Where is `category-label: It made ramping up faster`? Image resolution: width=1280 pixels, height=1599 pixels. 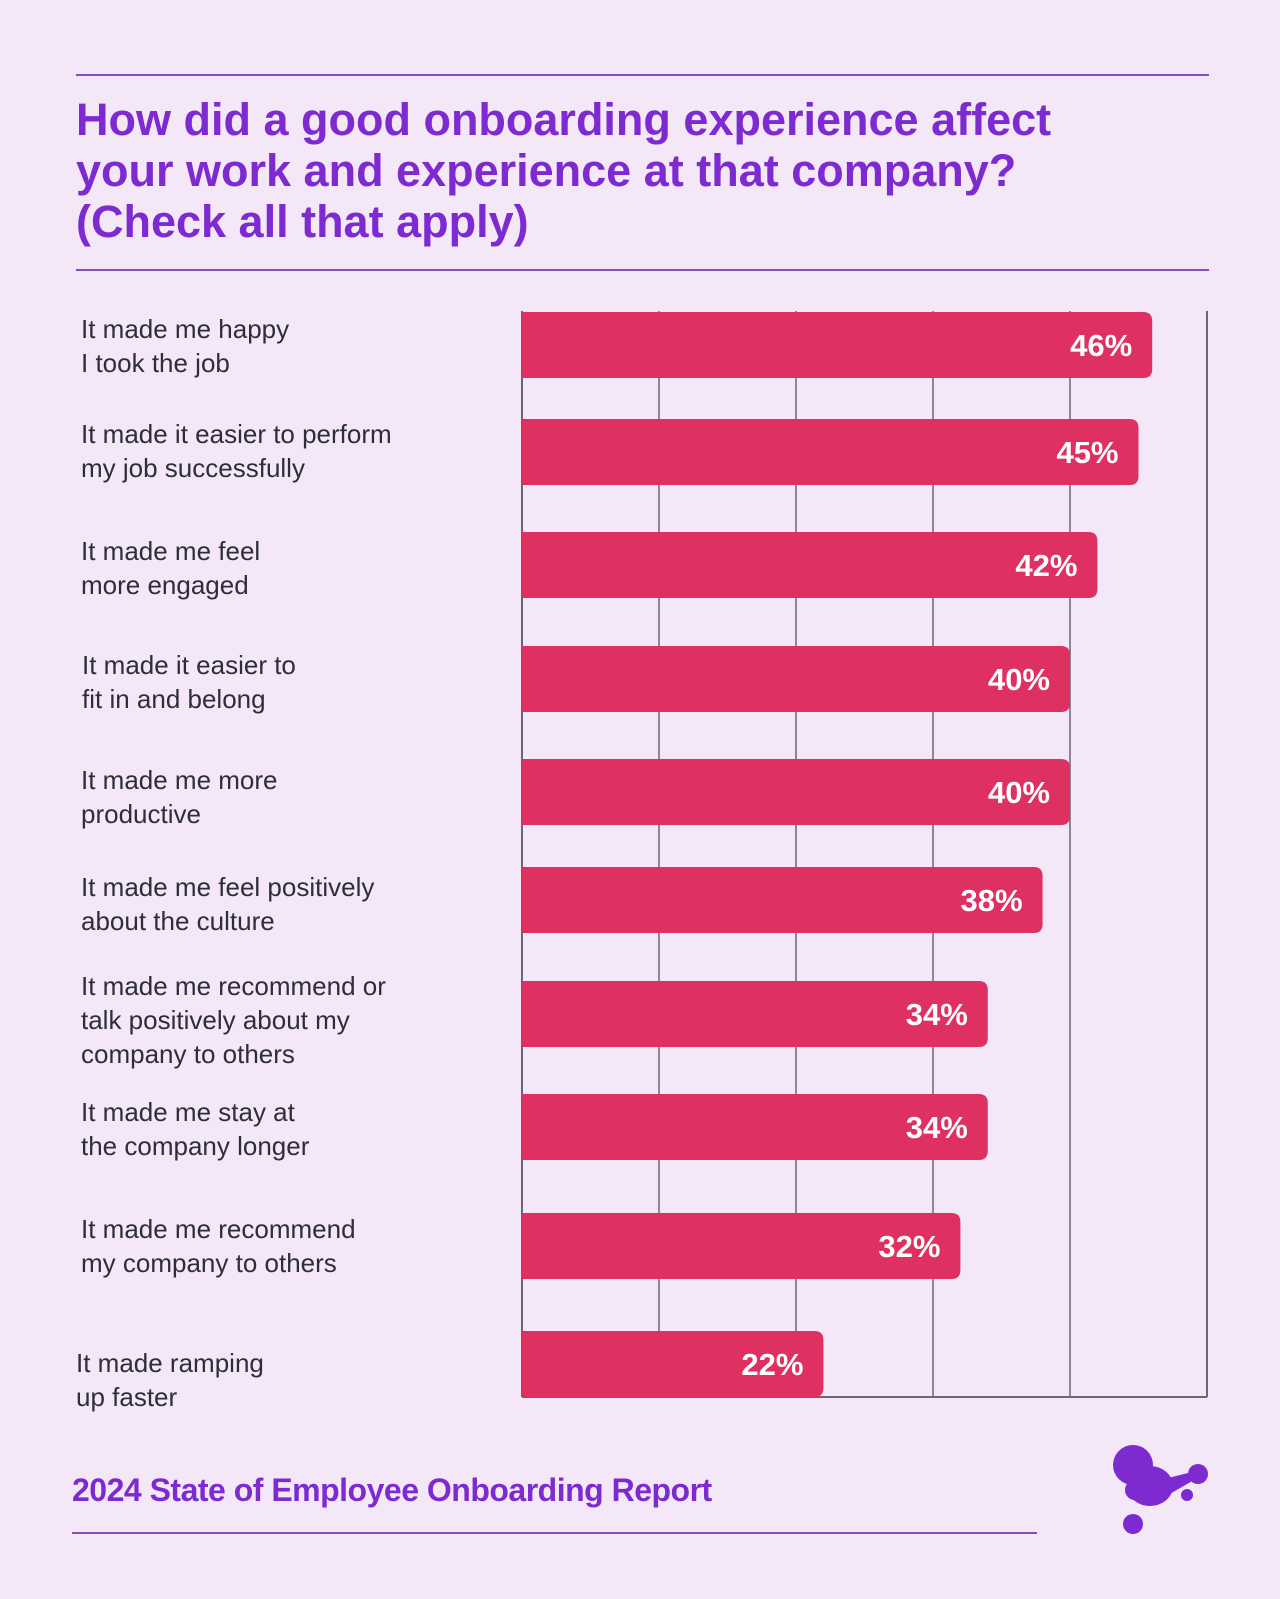 category-label: It made ramping up faster is located at coordinates (170, 1380).